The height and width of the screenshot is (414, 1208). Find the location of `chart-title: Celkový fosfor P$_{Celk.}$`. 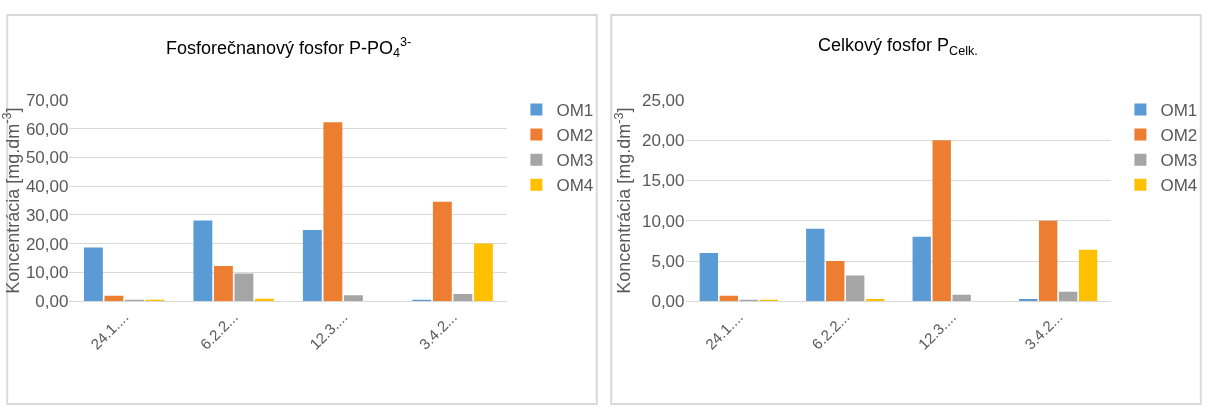

chart-title: Celkový fosfor P$_{Celk.}$ is located at coordinates (898, 46).